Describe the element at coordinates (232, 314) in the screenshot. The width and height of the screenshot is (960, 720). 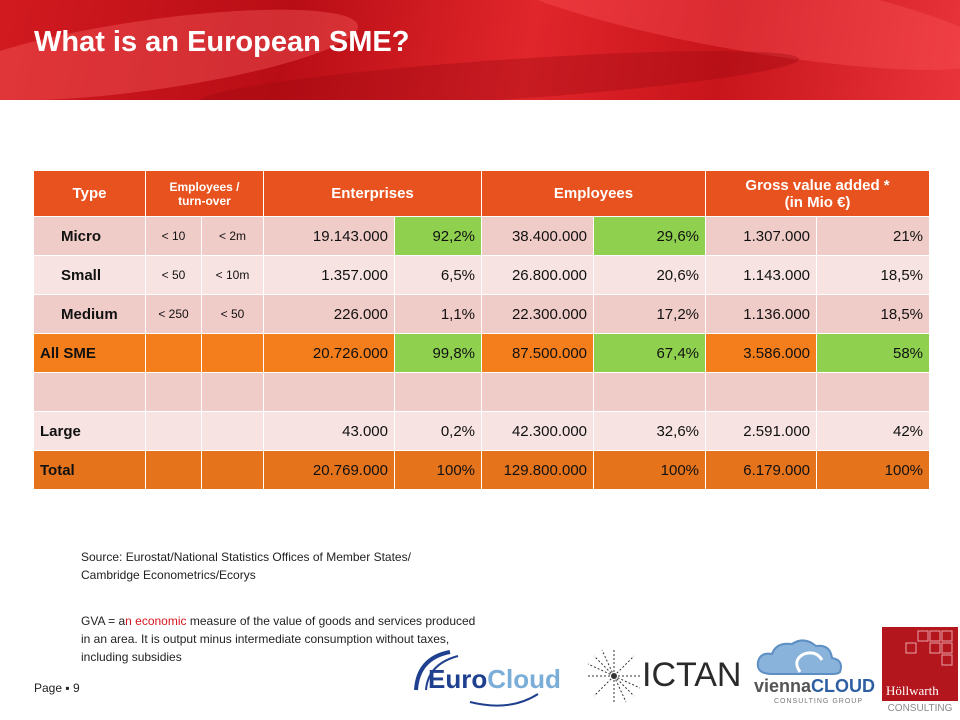
I see `row-turnover-limit: < 50` at that location.